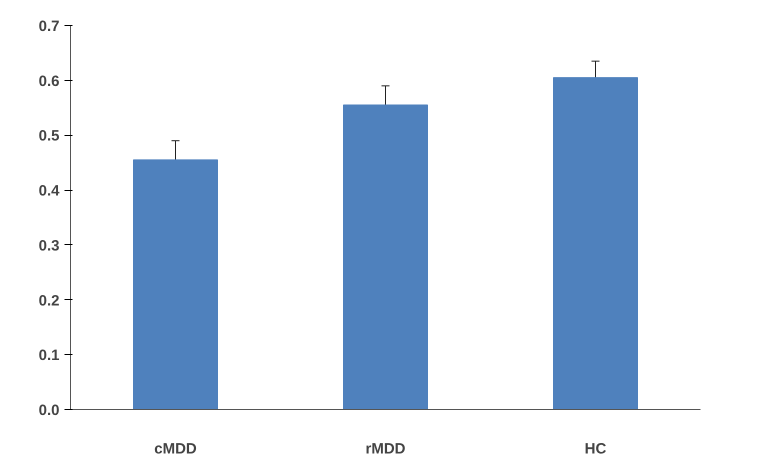 The width and height of the screenshot is (768, 467). Describe the element at coordinates (386, 449) in the screenshot. I see `x-tick-label: rMDD` at that location.